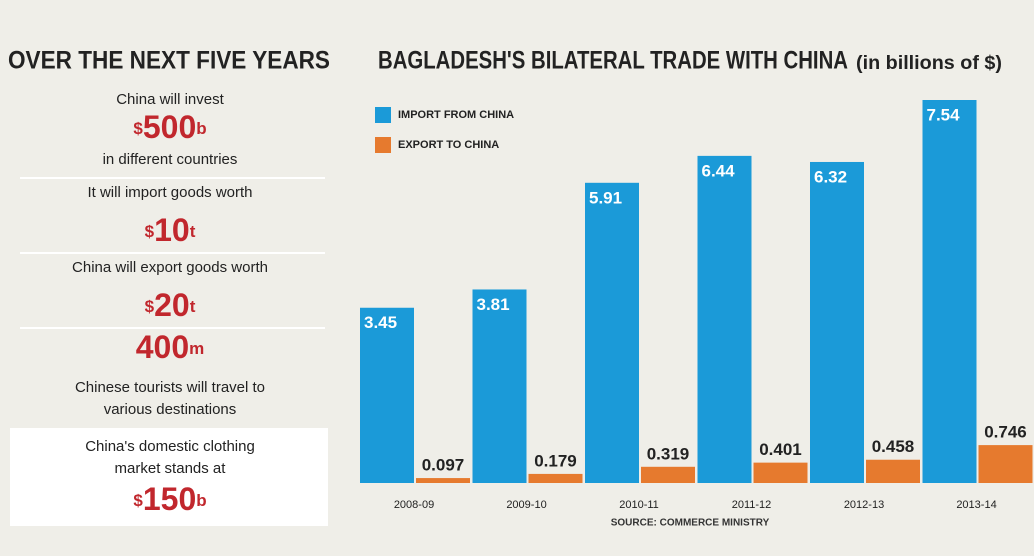 This screenshot has width=1034, height=556. Describe the element at coordinates (719, 170) in the screenshot. I see `value-label: 6.44` at that location.